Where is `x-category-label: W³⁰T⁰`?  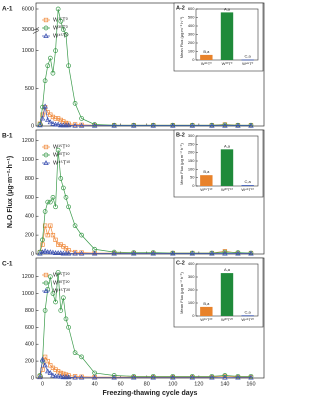 x-category-label: W³⁰T⁰ is located at coordinates (227, 63).